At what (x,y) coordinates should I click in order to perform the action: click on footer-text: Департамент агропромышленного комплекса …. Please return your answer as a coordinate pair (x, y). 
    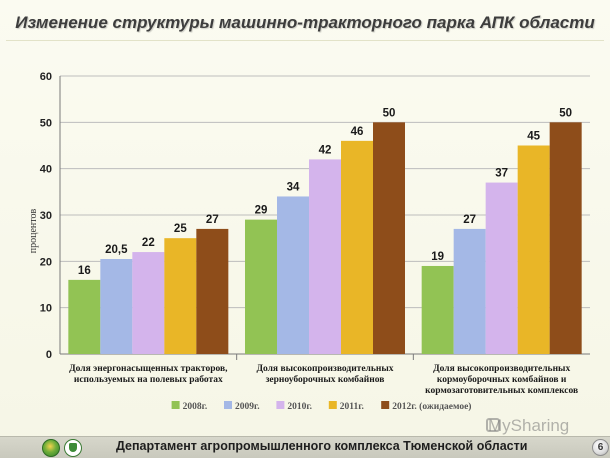
    Looking at the image, I should click on (322, 446).